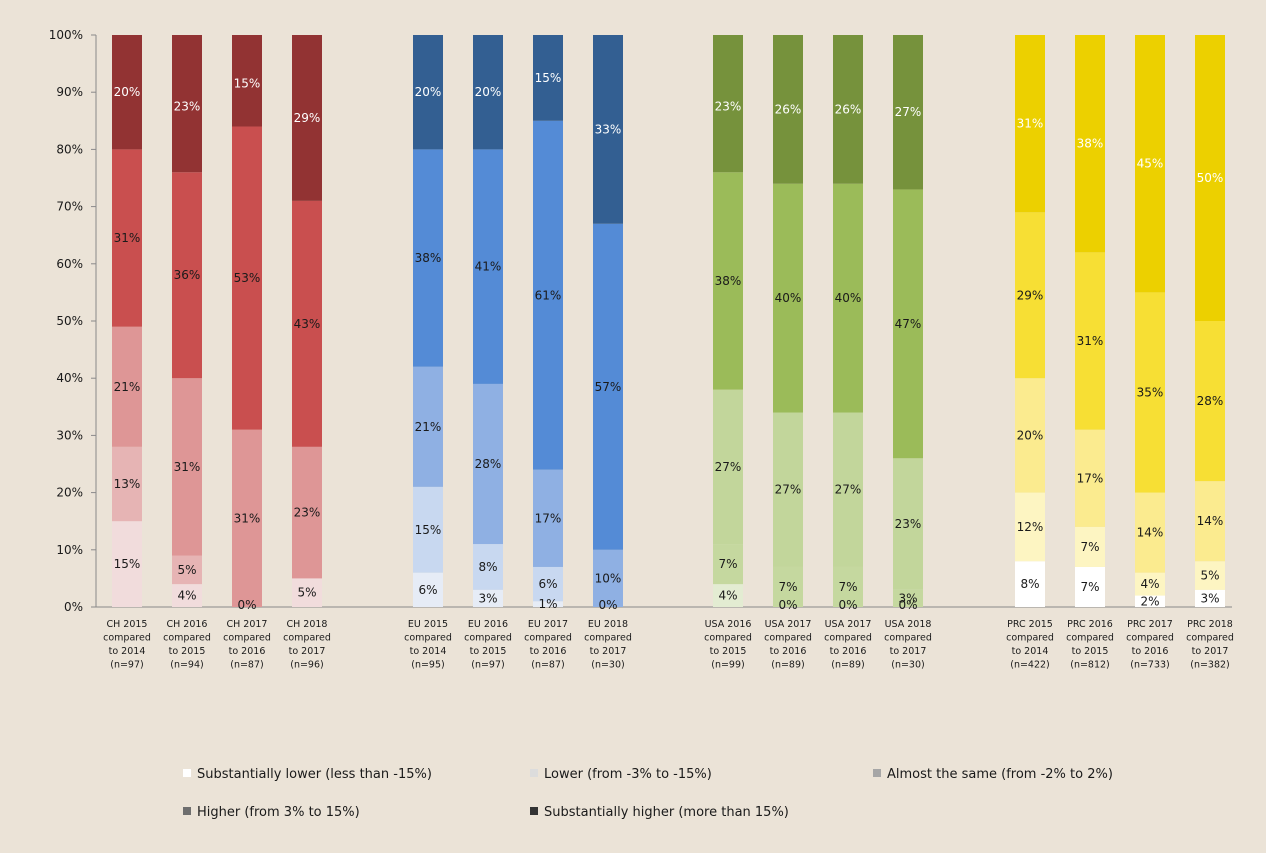 This screenshot has width=1266, height=853. Describe the element at coordinates (69, 264) in the screenshot. I see `y-tick-label: 60%` at that location.